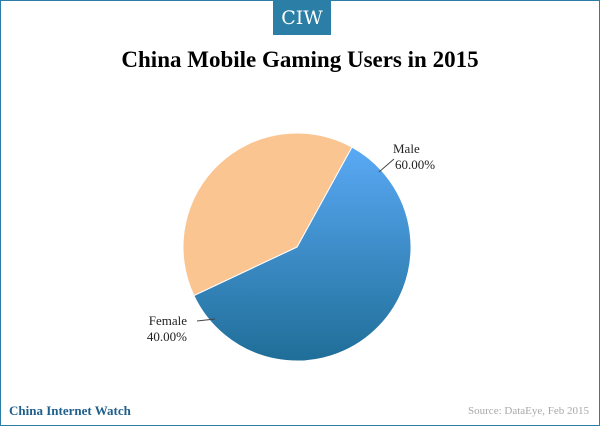  Describe the element at coordinates (70, 410) in the screenshot. I see `footer-brand-name: China Internet Watch` at that location.